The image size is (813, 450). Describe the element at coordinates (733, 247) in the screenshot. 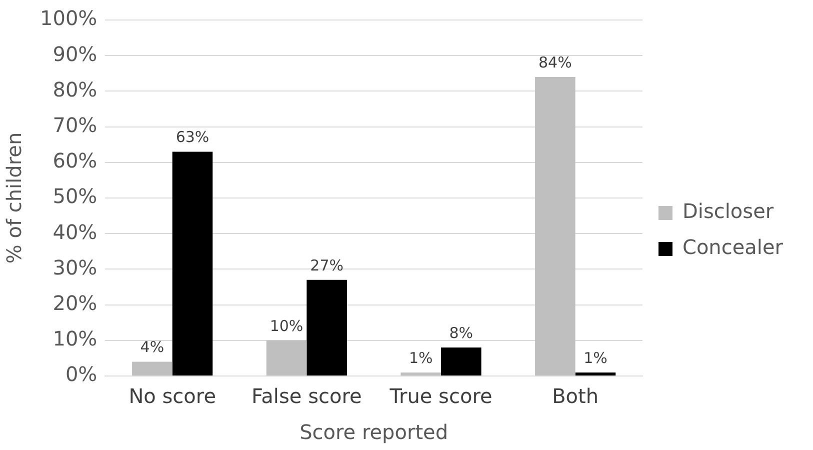

I see `legend-label: Concealer` at that location.